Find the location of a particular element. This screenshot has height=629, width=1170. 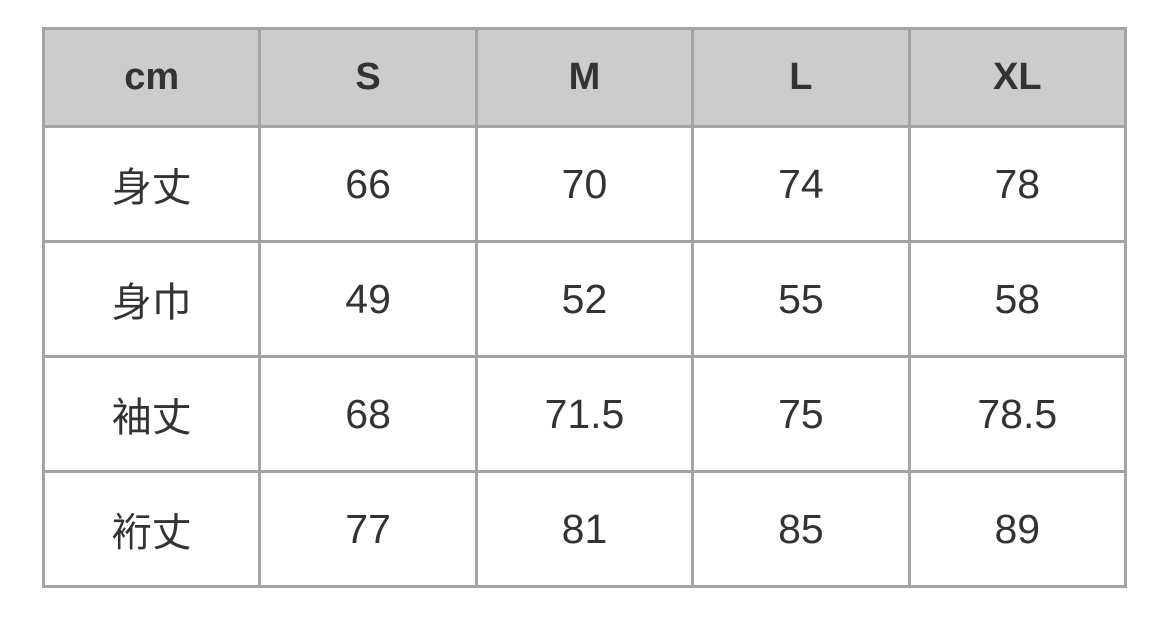

table-cell: 75 is located at coordinates (801, 414).